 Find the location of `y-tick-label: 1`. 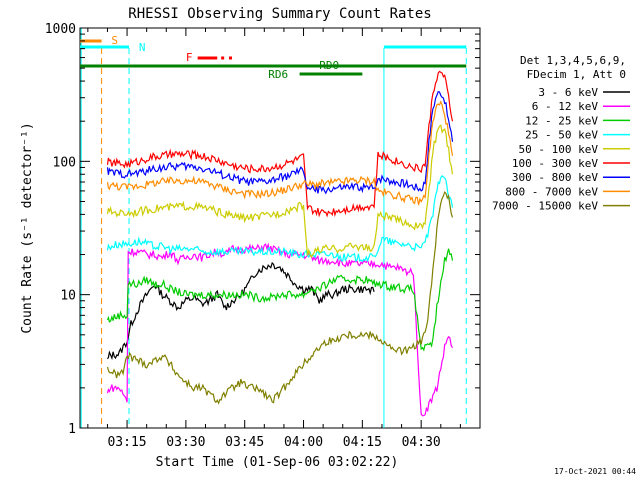

y-tick-label: 1 is located at coordinates (72, 429).